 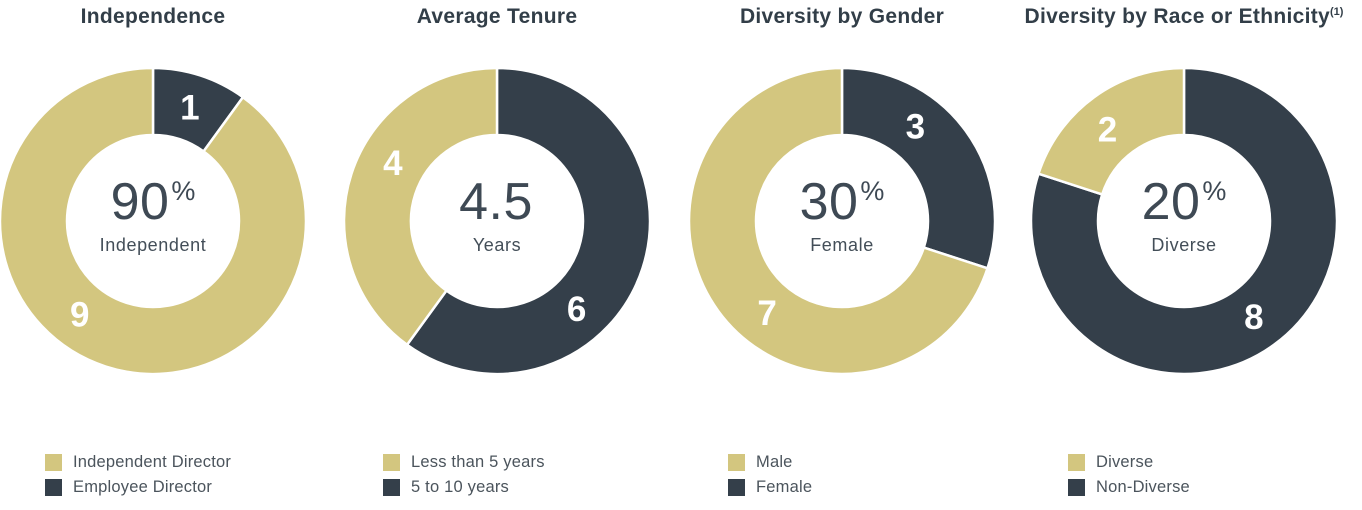 What do you see at coordinates (576, 309) in the screenshot?
I see `slice-count-label: 6` at bounding box center [576, 309].